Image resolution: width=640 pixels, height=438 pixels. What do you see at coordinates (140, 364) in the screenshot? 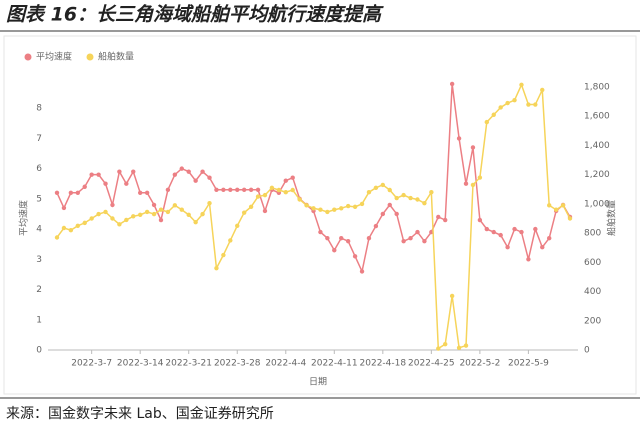
I see `x-tick-label: 2022-3-14` at bounding box center [140, 364].